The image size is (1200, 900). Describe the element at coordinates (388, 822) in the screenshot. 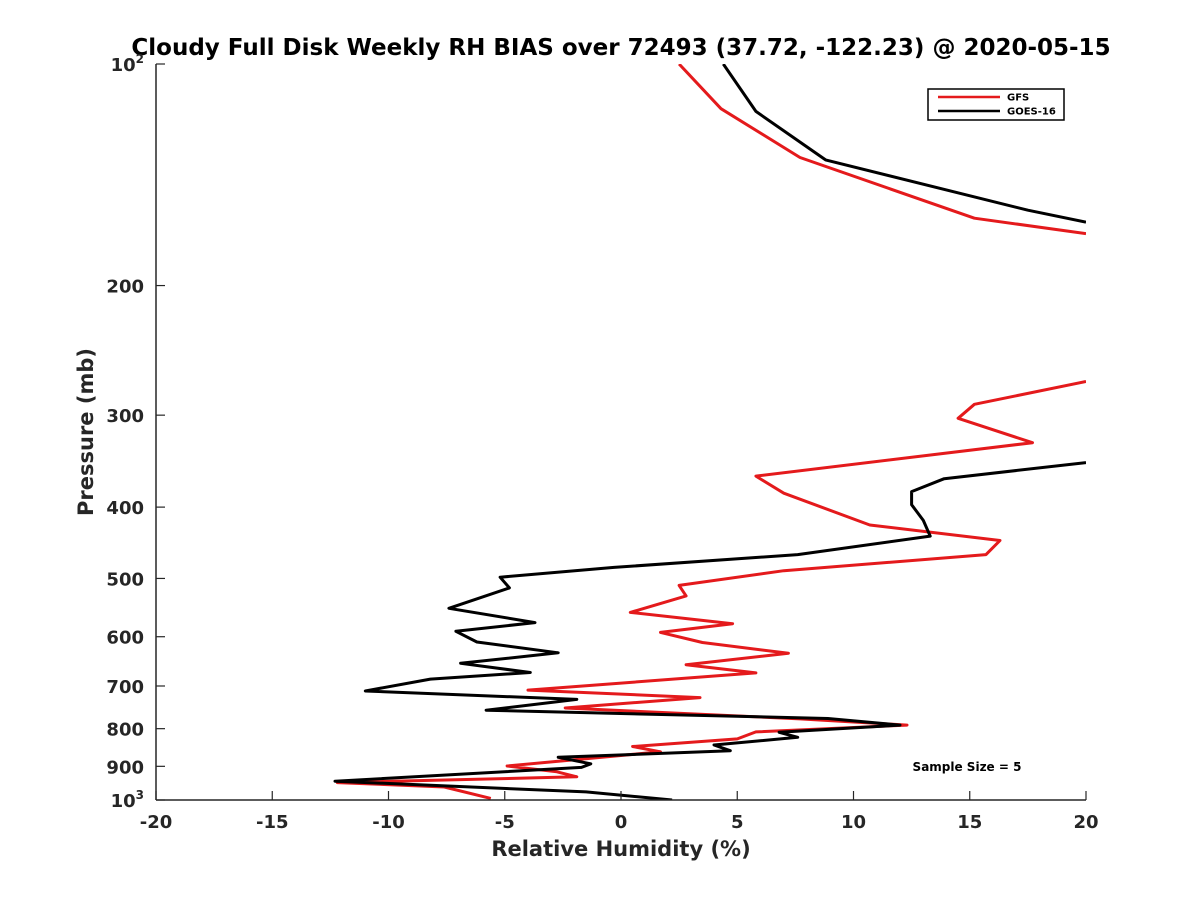

I see `x-tick-label: -10` at that location.